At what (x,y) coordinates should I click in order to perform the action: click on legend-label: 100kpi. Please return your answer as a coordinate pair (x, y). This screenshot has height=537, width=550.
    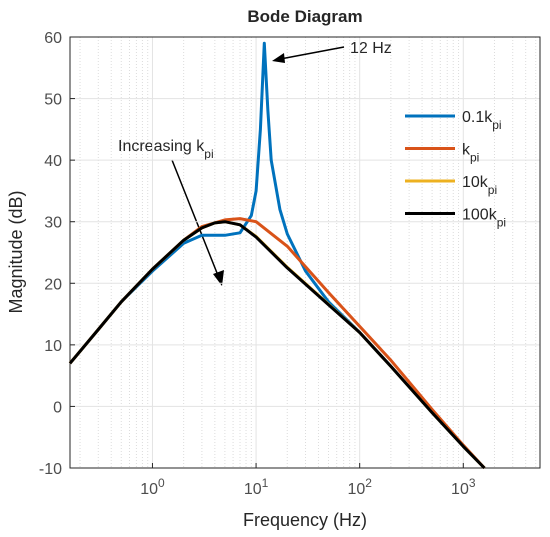
    Looking at the image, I should click on (484, 218).